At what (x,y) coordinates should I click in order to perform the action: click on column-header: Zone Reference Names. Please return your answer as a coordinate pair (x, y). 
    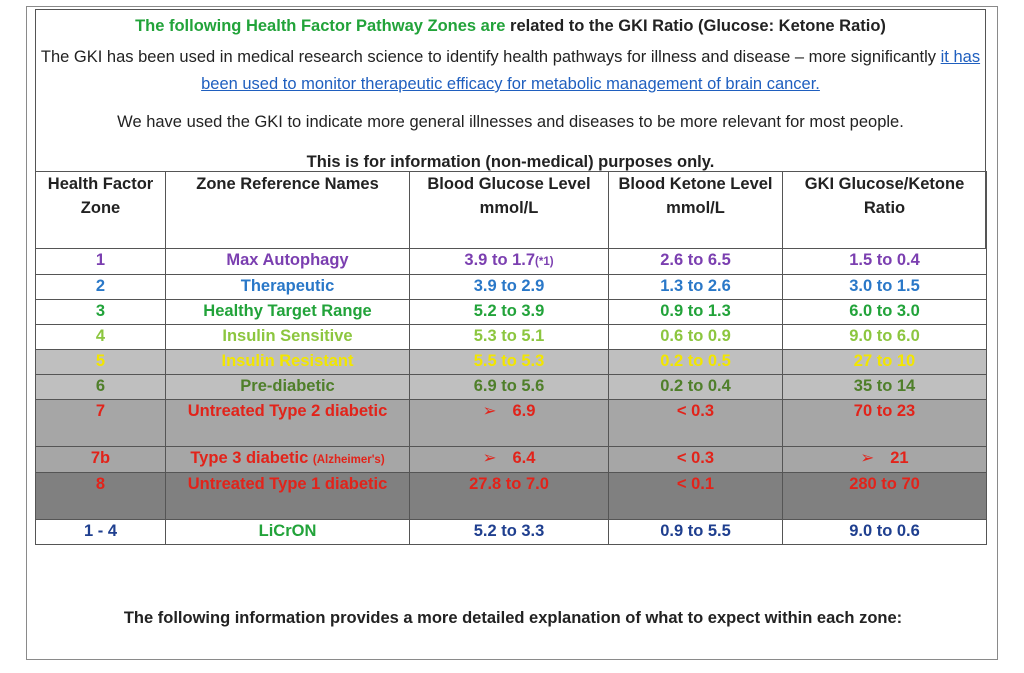
    Looking at the image, I should click on (287, 210).